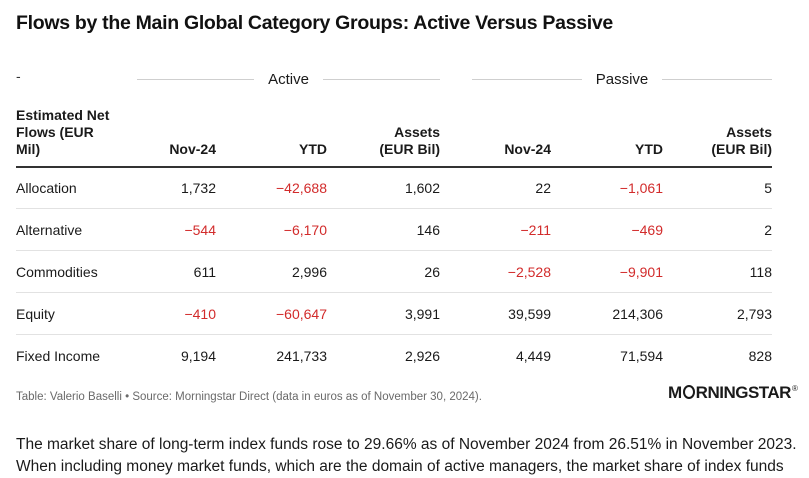 The image size is (809, 478). I want to click on cell-active-nov: 1,732, so click(198, 188).